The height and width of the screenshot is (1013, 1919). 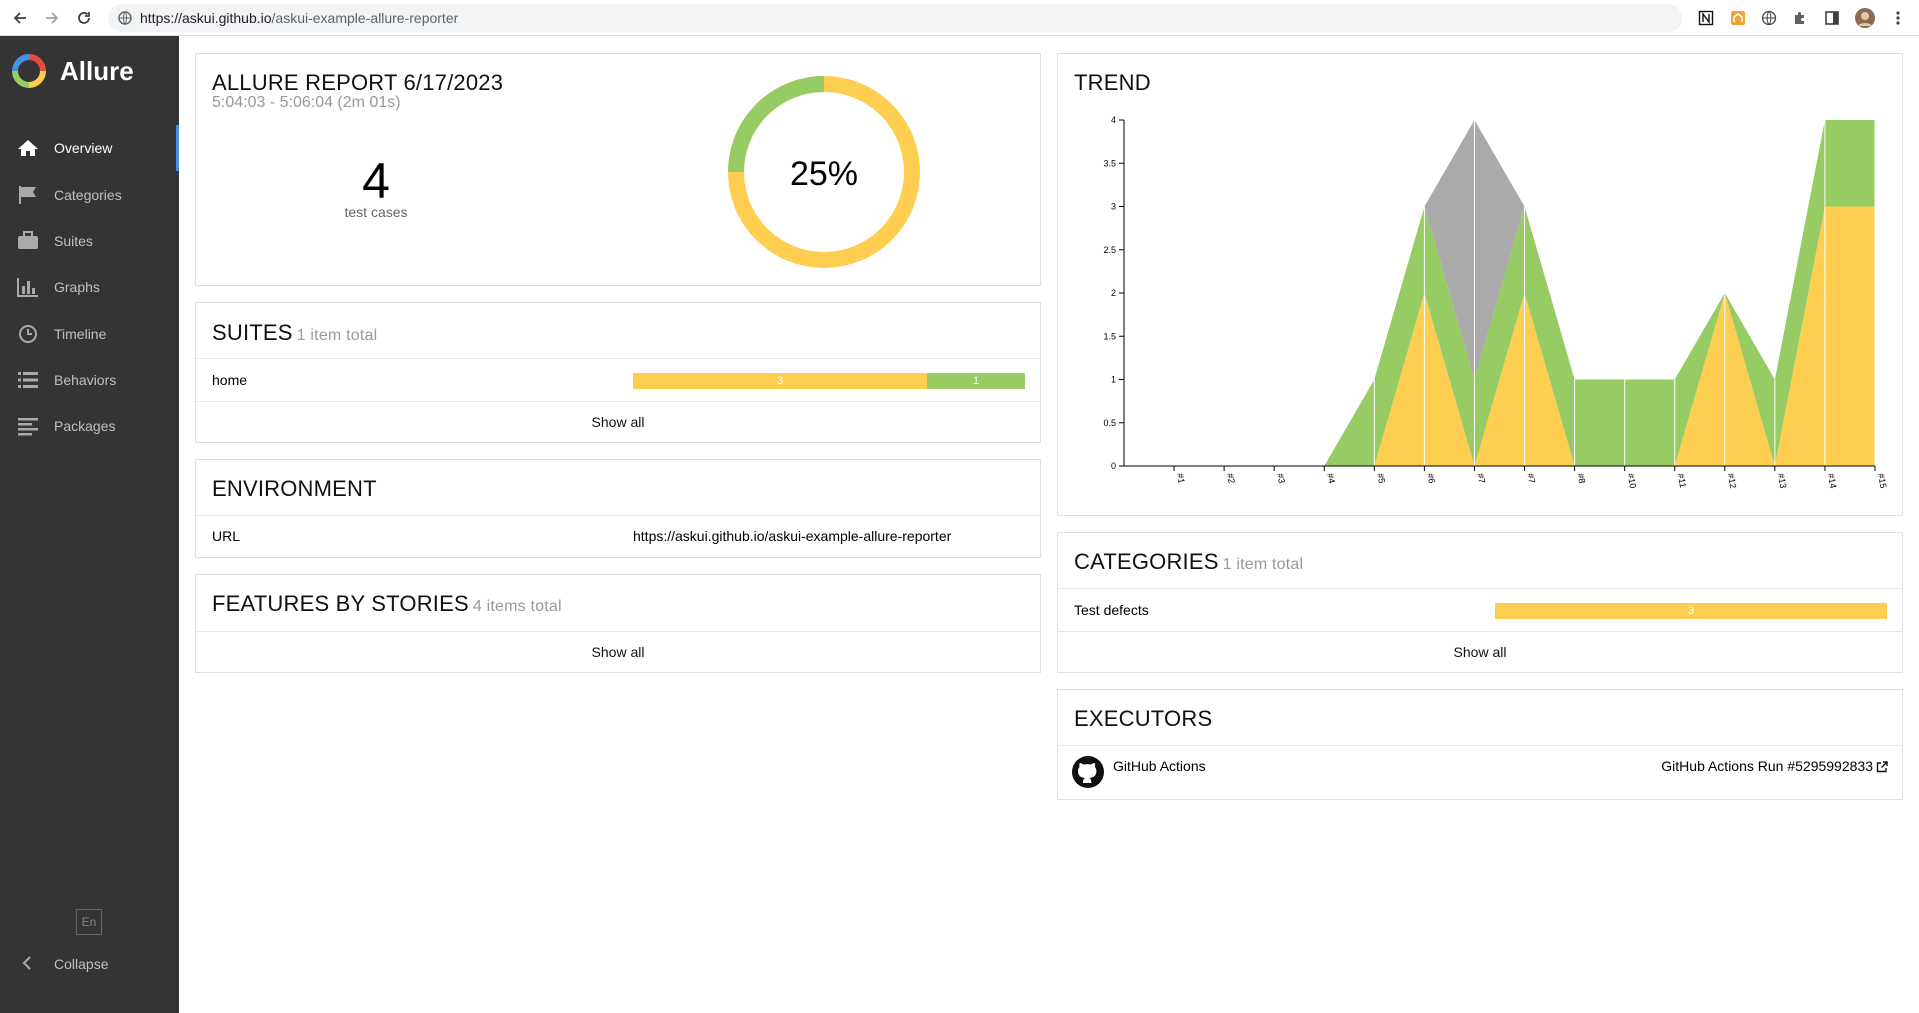 What do you see at coordinates (1281, 479) in the screenshot?
I see `trend-x-tick-label: #3` at bounding box center [1281, 479].